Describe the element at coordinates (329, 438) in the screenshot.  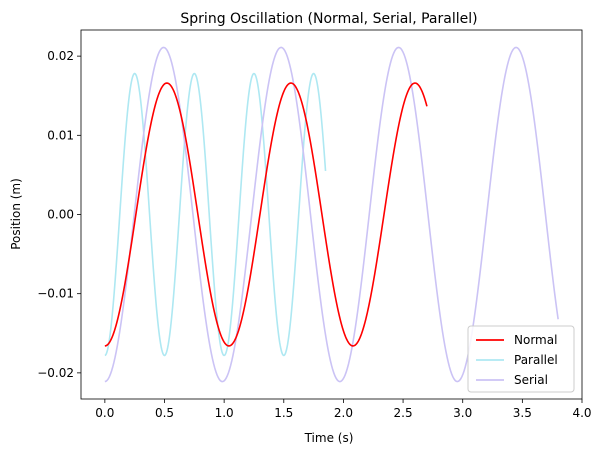
I see `x-axis-label: Time (s)` at that location.